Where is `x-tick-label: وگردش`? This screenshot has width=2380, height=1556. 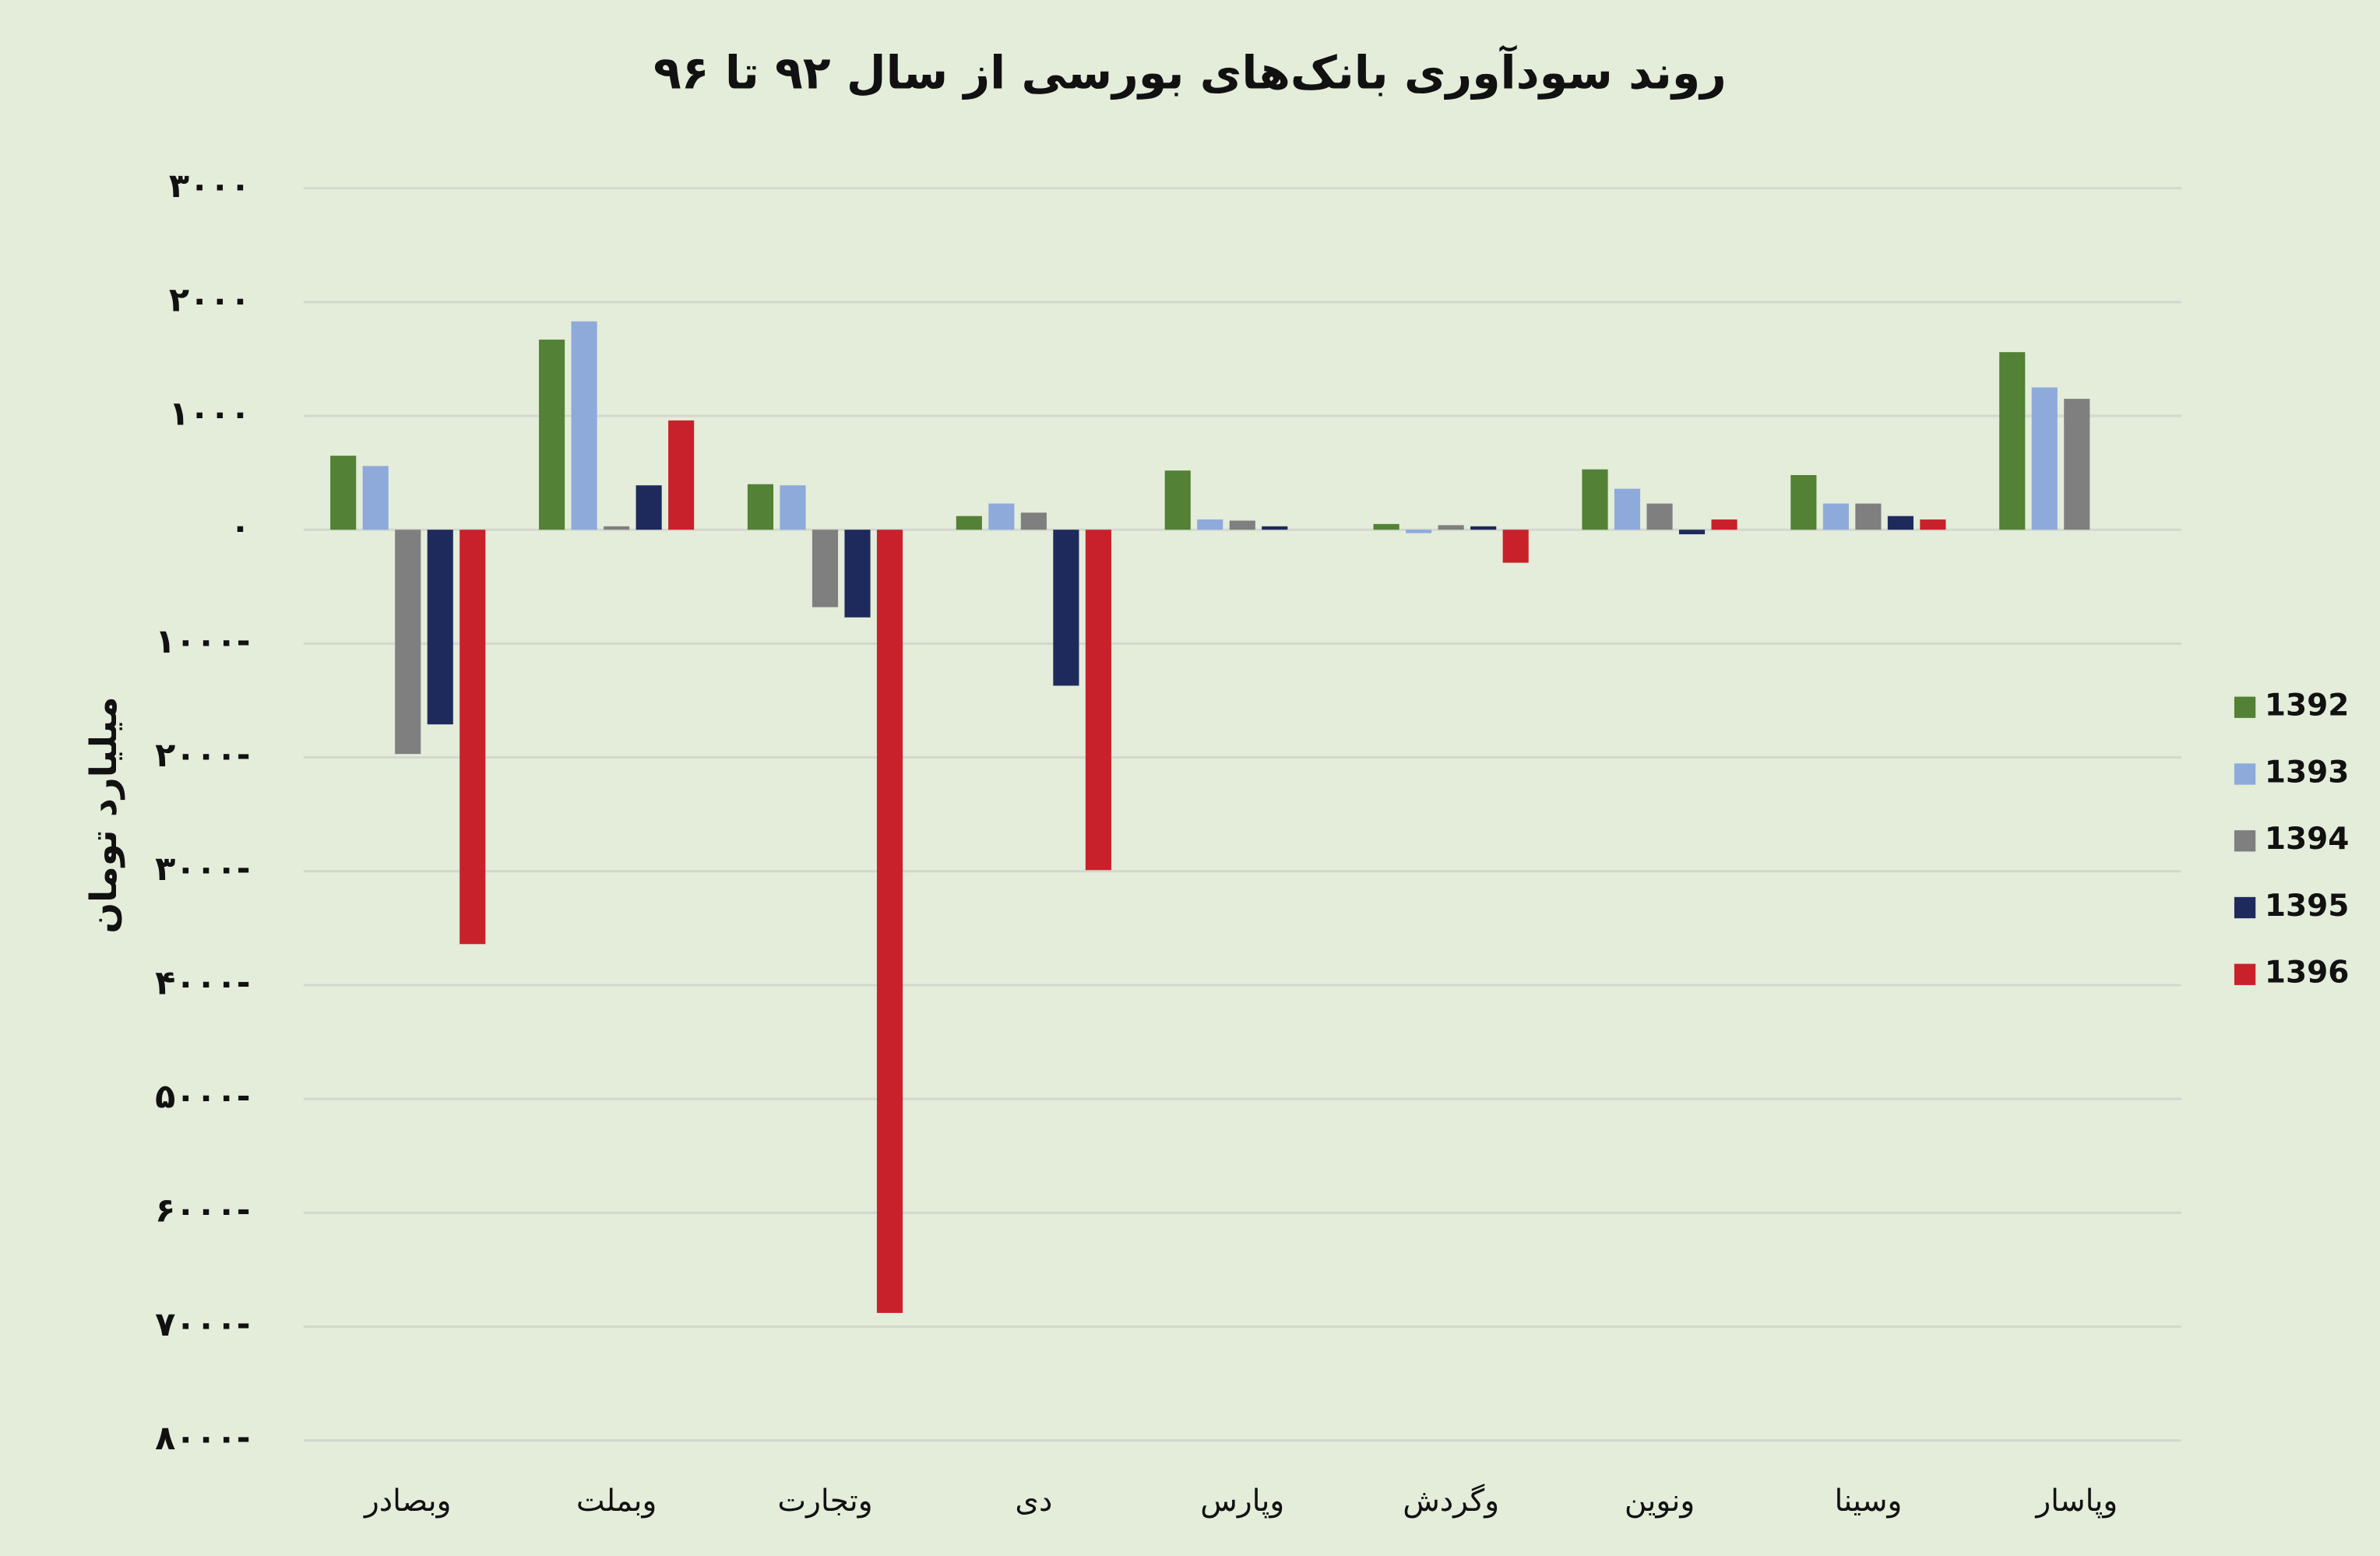 x-tick-label: وگردش is located at coordinates (1451, 1502).